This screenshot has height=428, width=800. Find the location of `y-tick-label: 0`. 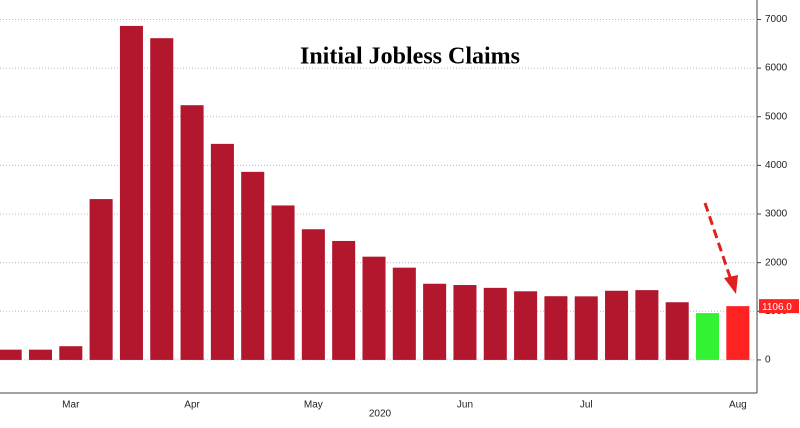

y-tick-label: 0 is located at coordinates (768, 360).